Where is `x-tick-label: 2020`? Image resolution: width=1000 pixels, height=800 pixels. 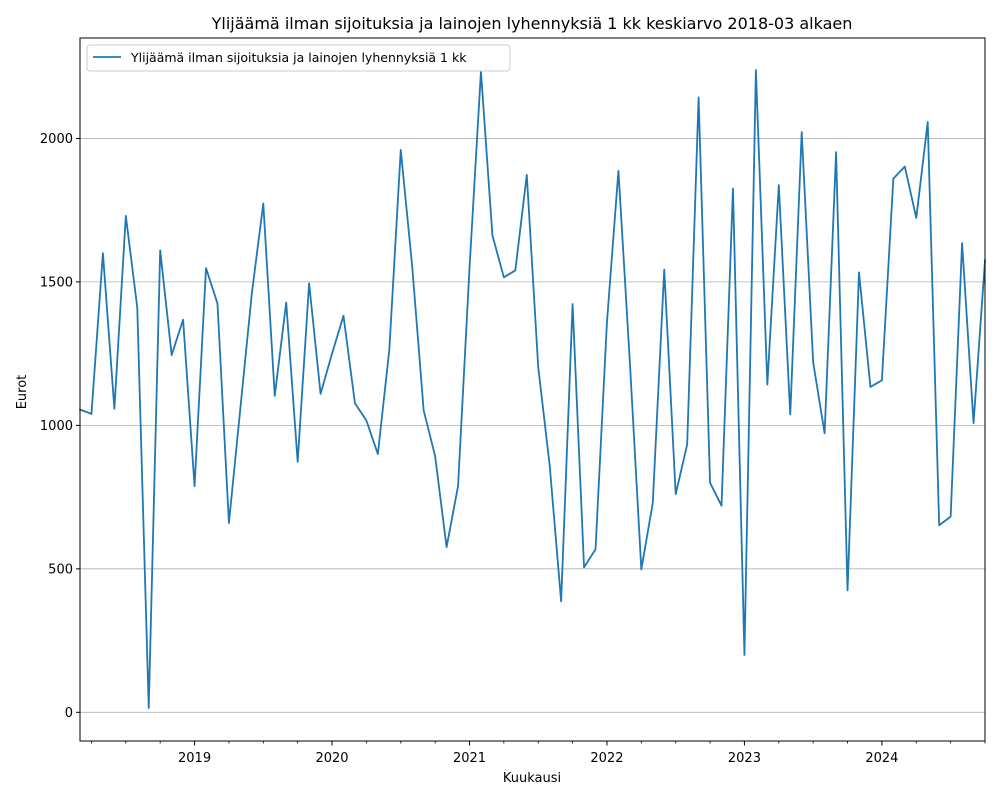 x-tick-label: 2020 is located at coordinates (331, 758).